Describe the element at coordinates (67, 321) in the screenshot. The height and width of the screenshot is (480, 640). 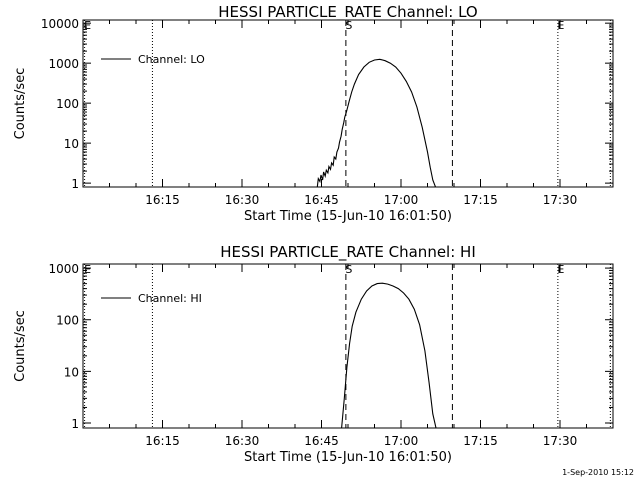
I see `panel2-y-tick-label: 100` at that location.